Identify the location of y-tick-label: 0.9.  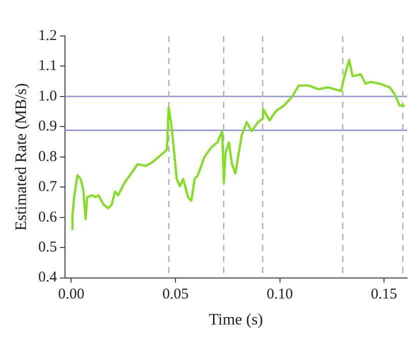
(47, 126).